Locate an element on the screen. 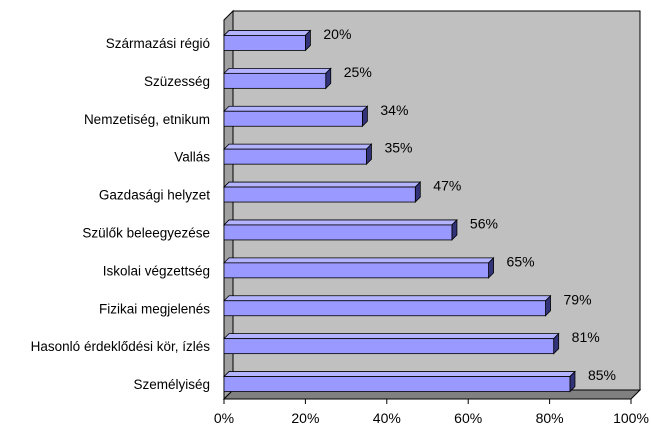 Image resolution: width=651 pixels, height=435 pixels. category-label: Szüzesség is located at coordinates (177, 81).